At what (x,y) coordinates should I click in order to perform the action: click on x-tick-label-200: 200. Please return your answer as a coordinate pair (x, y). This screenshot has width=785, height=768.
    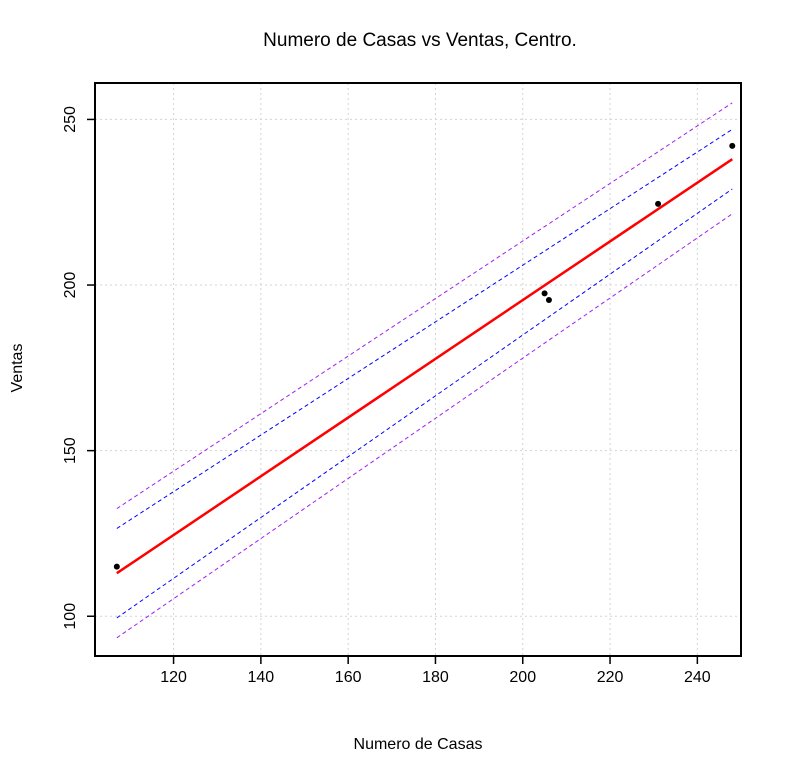
    Looking at the image, I should click on (522, 677).